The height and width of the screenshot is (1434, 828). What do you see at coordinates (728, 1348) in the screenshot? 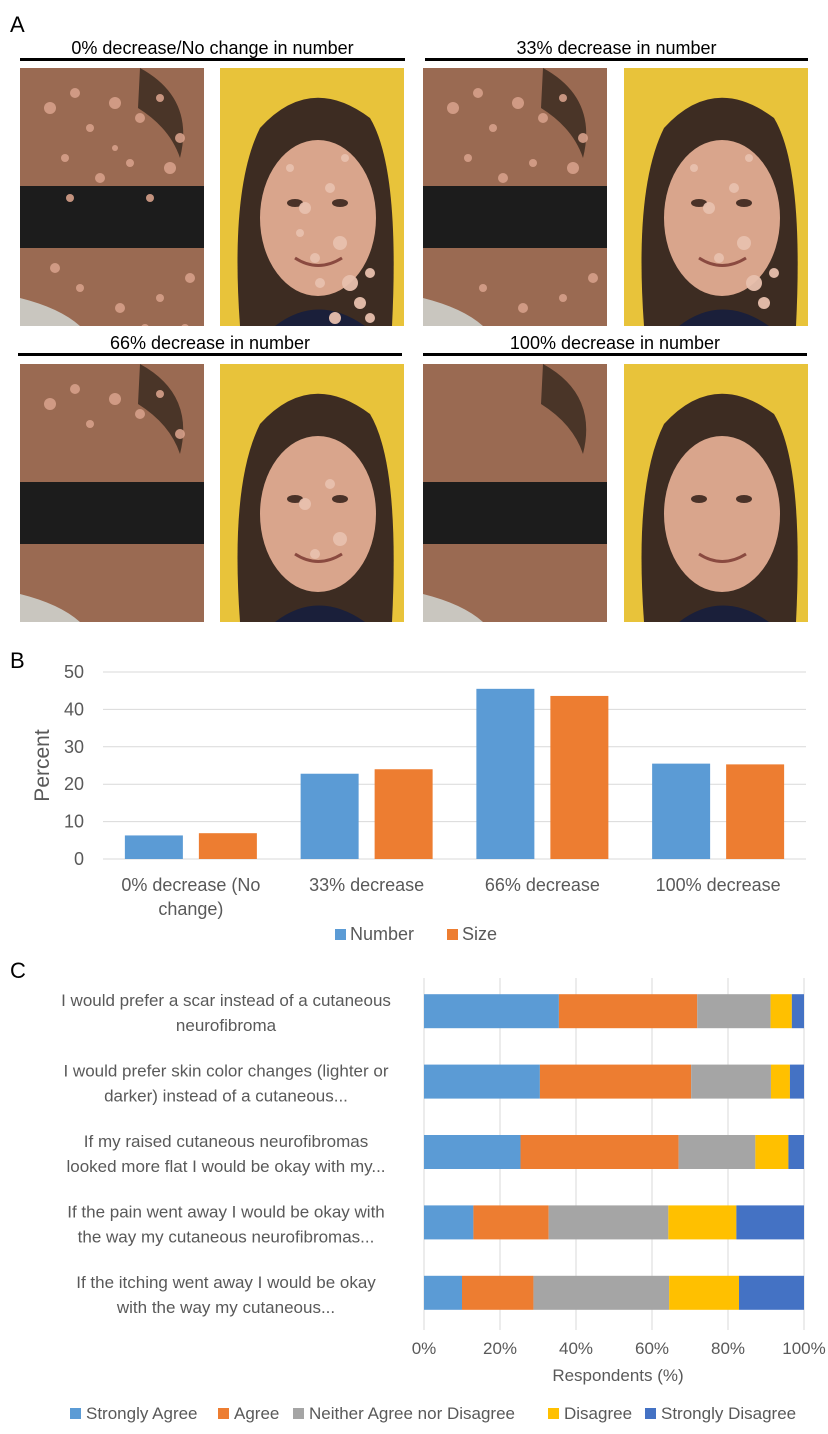
I see `x-tick-label: 80%` at bounding box center [728, 1348].